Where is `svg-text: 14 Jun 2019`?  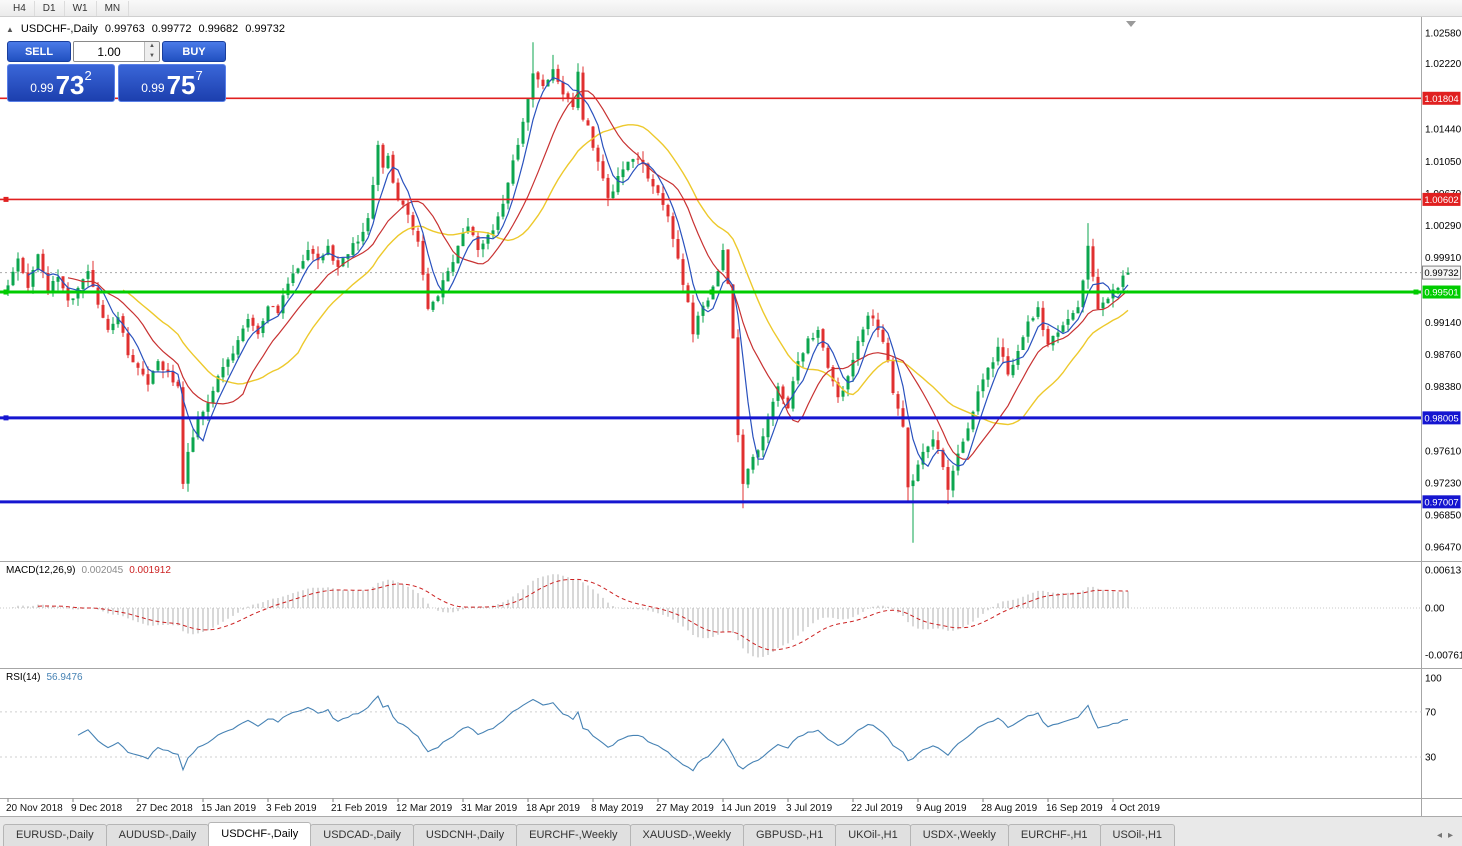
svg-text: 14 Jun 2019 is located at coordinates (748, 808).